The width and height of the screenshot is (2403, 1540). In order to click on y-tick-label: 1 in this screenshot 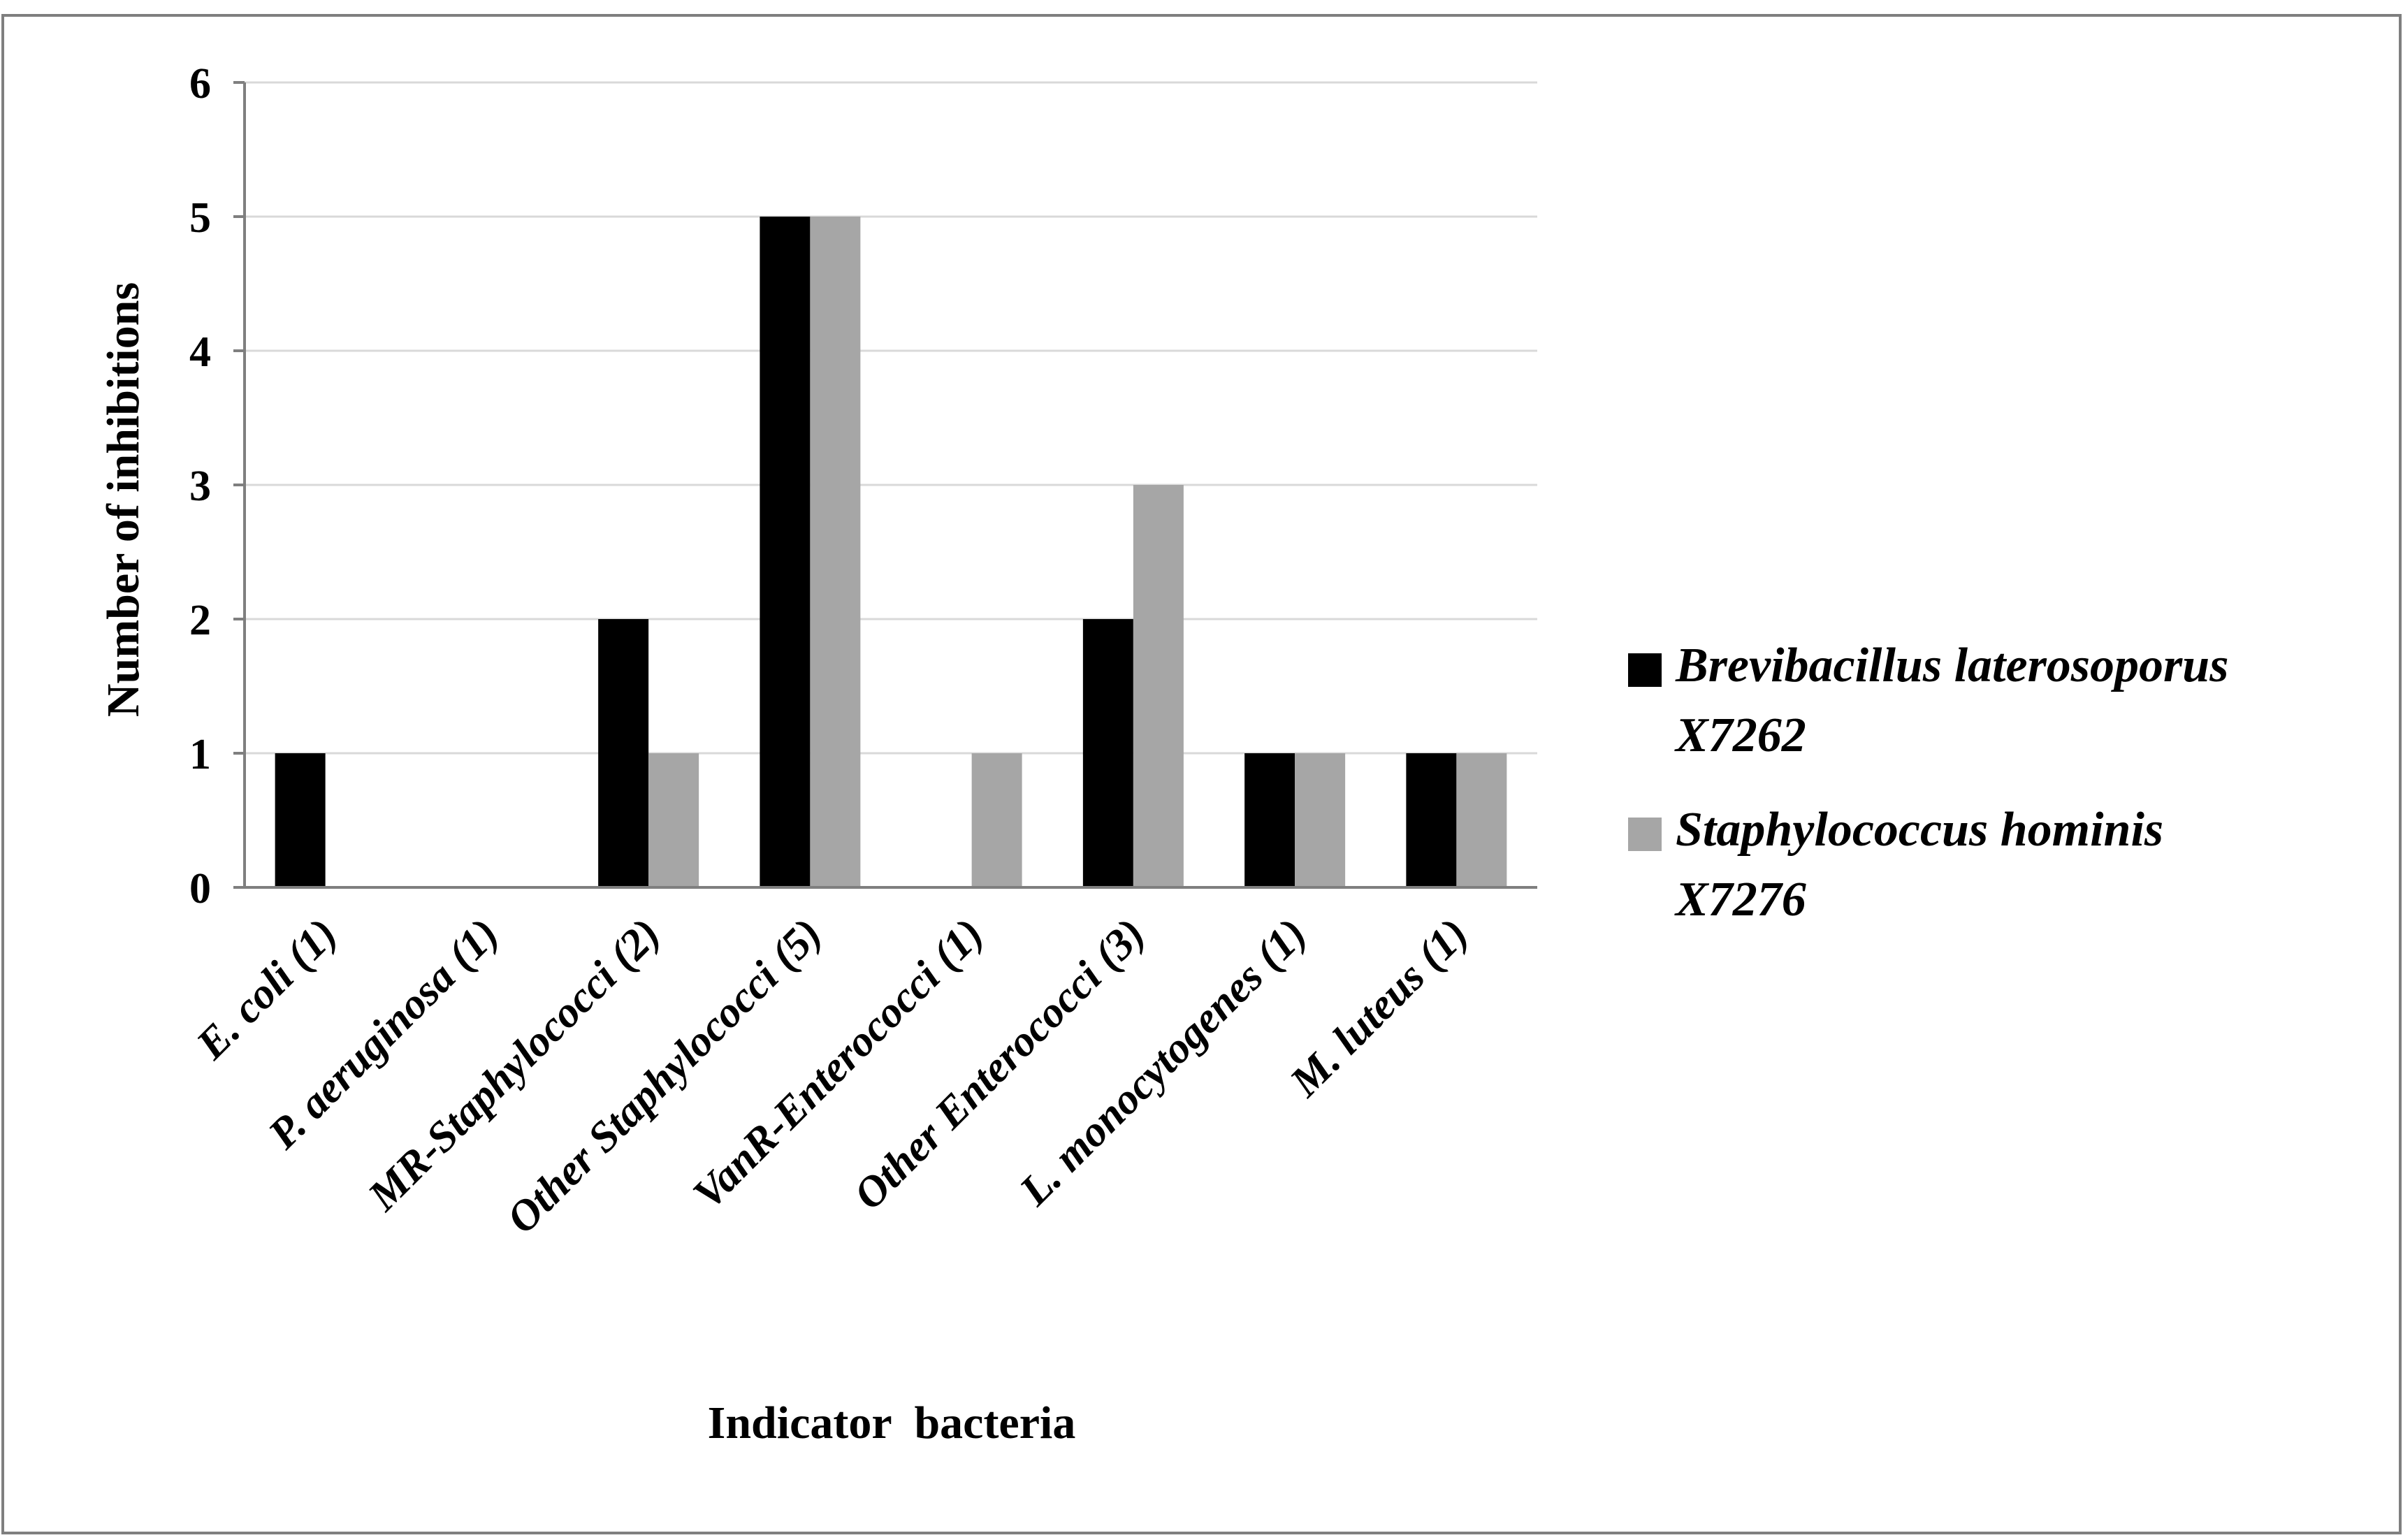, I will do `click(200, 754)`.